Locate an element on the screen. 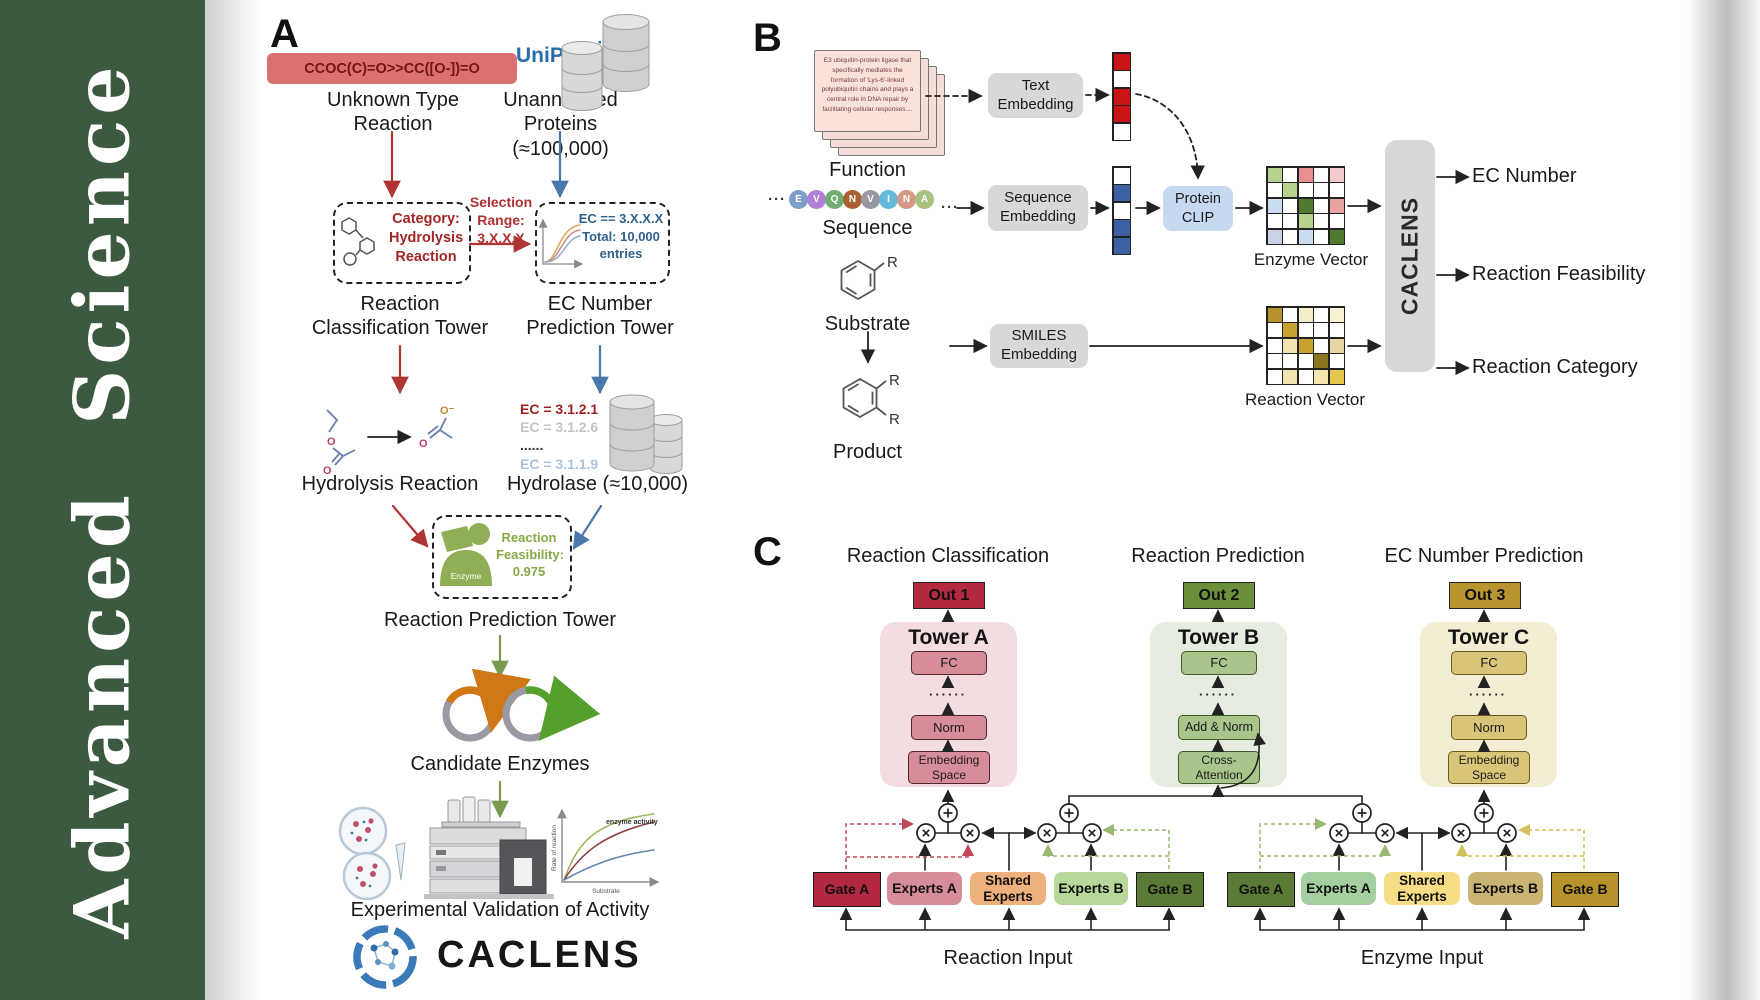 Image resolution: width=1760 pixels, height=1000 pixels. activity-xlabel: Substrate is located at coordinates (606, 891).